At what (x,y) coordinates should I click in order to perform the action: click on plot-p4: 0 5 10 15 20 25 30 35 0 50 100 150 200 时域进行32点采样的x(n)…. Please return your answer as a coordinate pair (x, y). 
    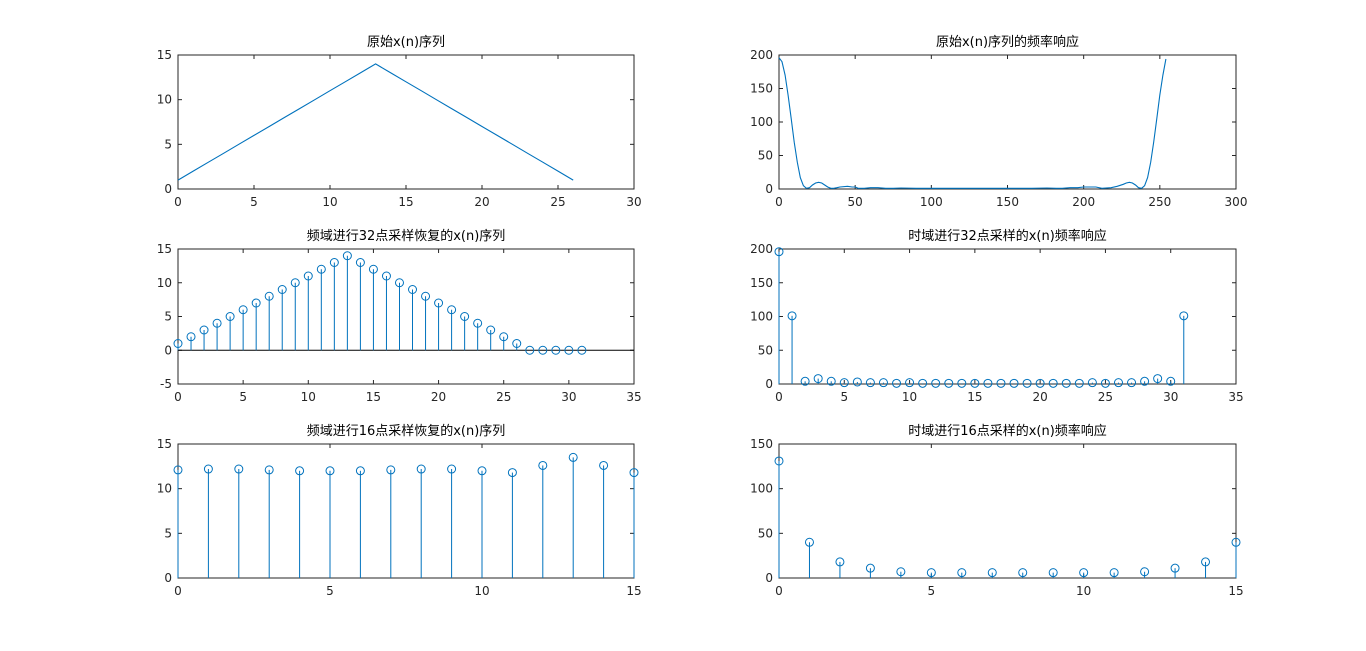
    Looking at the image, I should click on (997, 316).